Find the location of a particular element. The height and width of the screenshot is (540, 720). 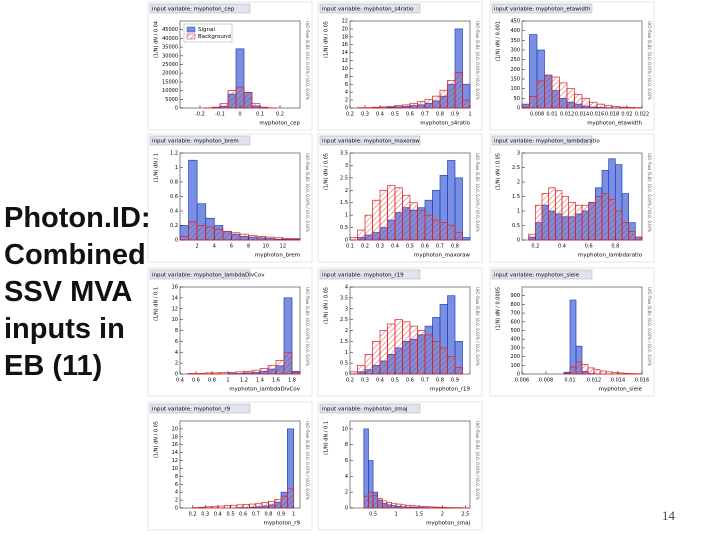

slide-title-line: inputs in is located at coordinates (64, 329).